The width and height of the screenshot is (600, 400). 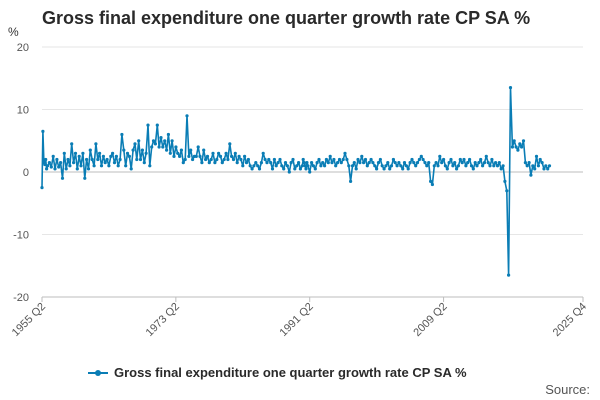 What do you see at coordinates (29, 320) in the screenshot?
I see `x-tick-label-0: 1955 Q2` at bounding box center [29, 320].